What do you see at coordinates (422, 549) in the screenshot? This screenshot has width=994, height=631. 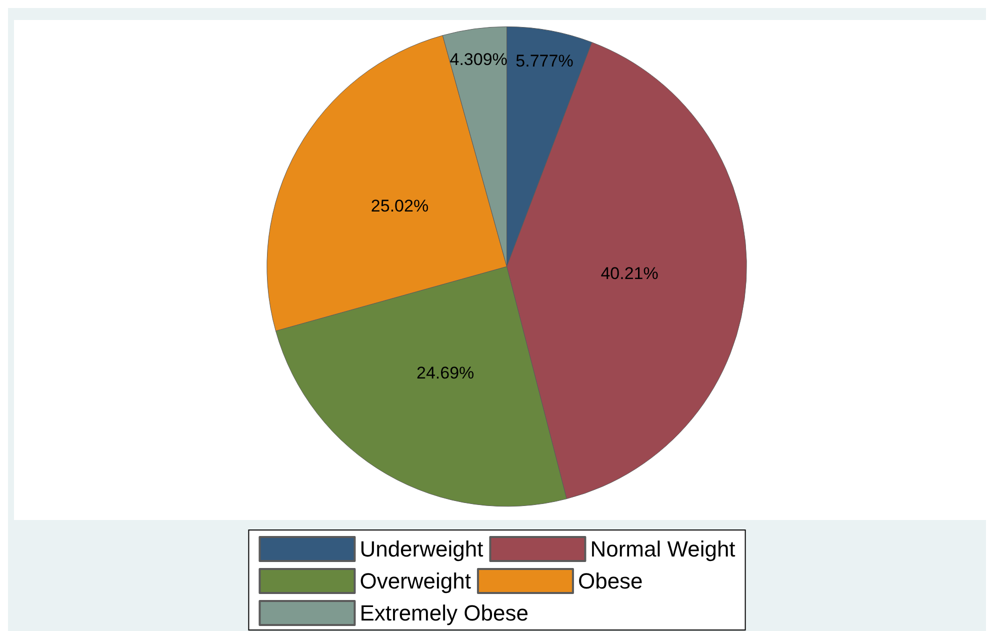 I see `legend-label: Underweight` at bounding box center [422, 549].